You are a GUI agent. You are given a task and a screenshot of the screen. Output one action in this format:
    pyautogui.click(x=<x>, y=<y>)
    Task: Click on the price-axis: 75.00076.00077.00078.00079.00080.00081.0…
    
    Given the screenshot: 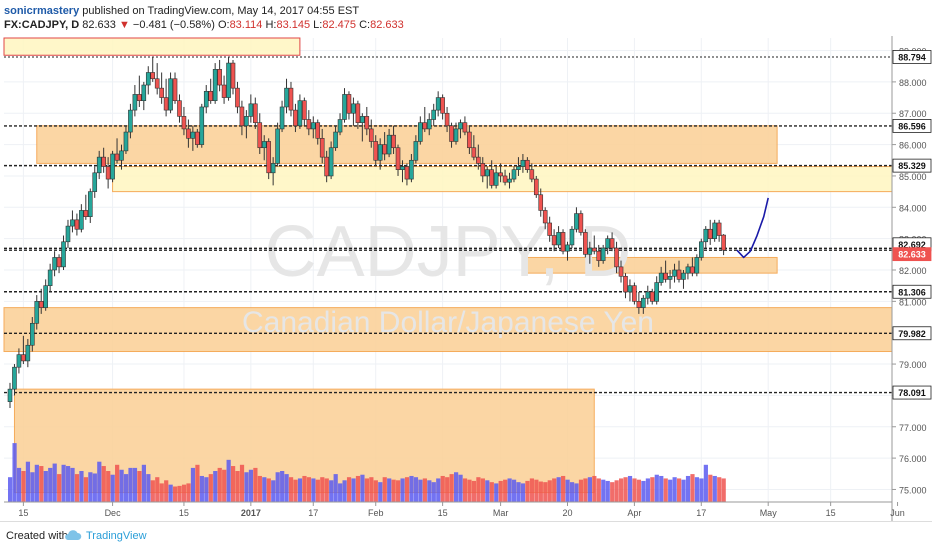 What is the action you would take?
    pyautogui.click(x=911, y=278)
    